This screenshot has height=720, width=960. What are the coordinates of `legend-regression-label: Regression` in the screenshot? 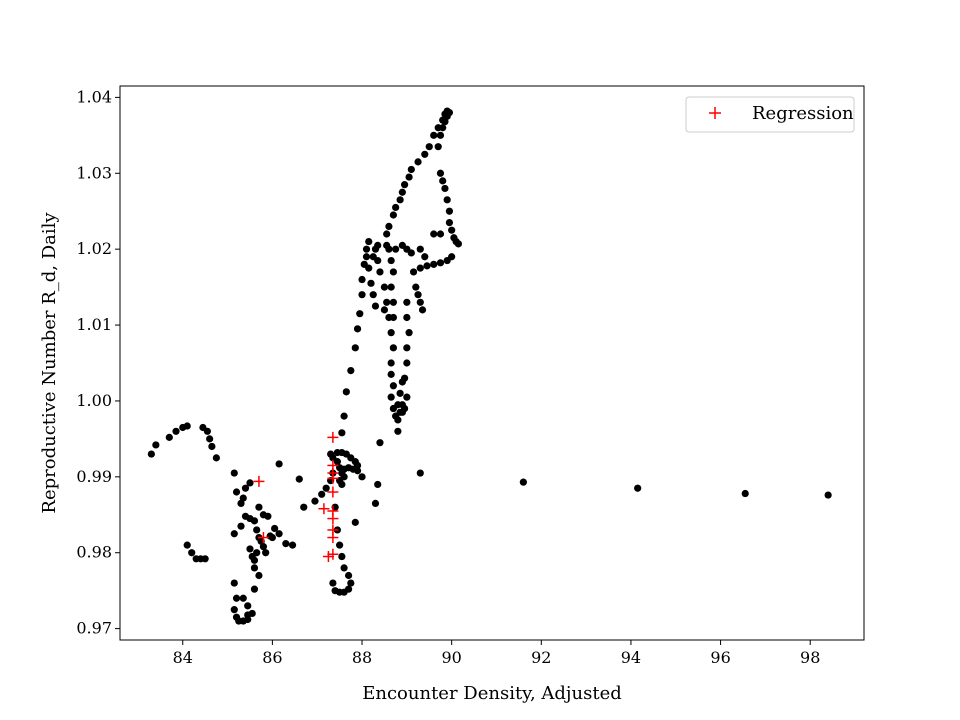 It's located at (803, 113).